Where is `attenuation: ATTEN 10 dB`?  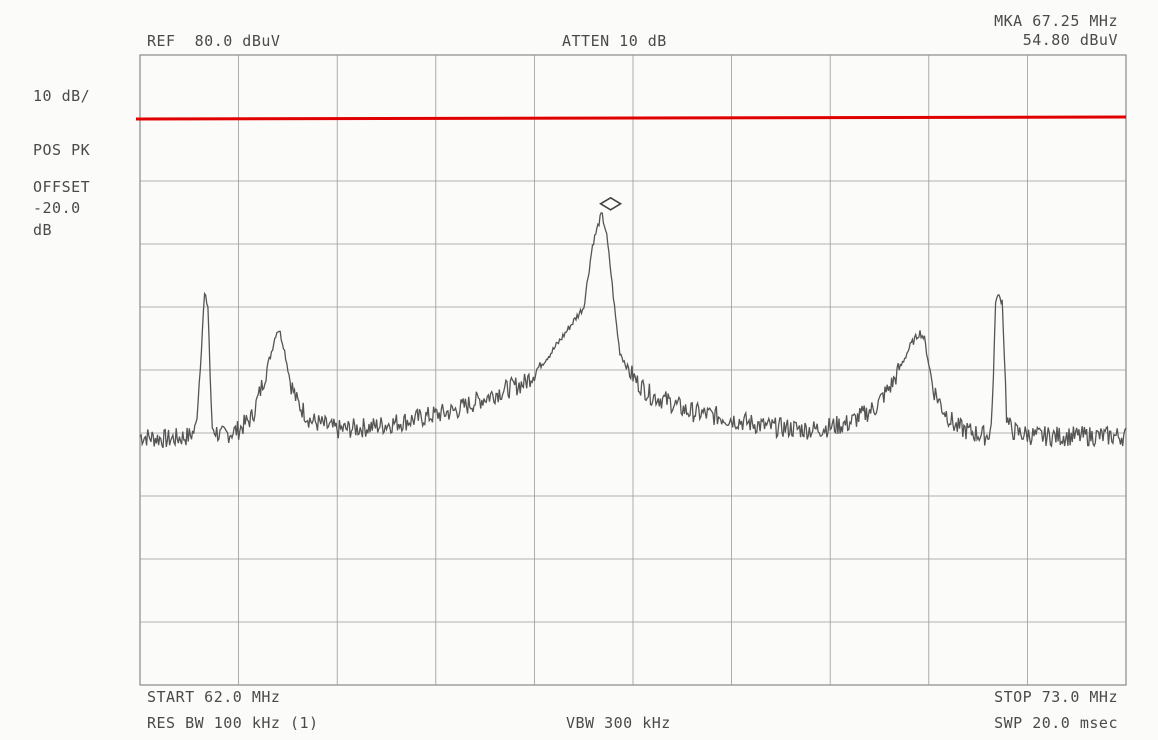
attenuation: ATTEN 10 dB is located at coordinates (614, 41).